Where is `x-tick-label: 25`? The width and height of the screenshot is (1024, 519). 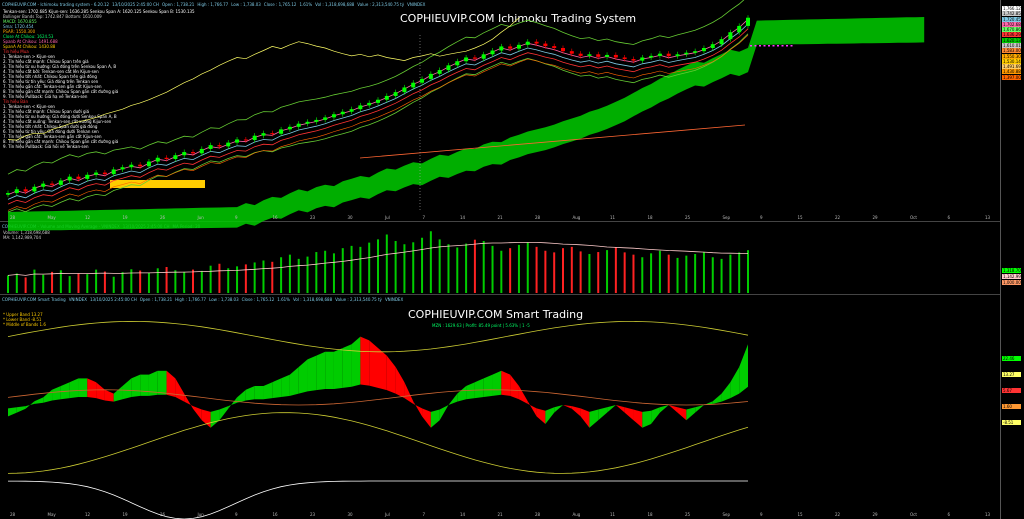
x-tick-label: 25 is located at coordinates (688, 217).